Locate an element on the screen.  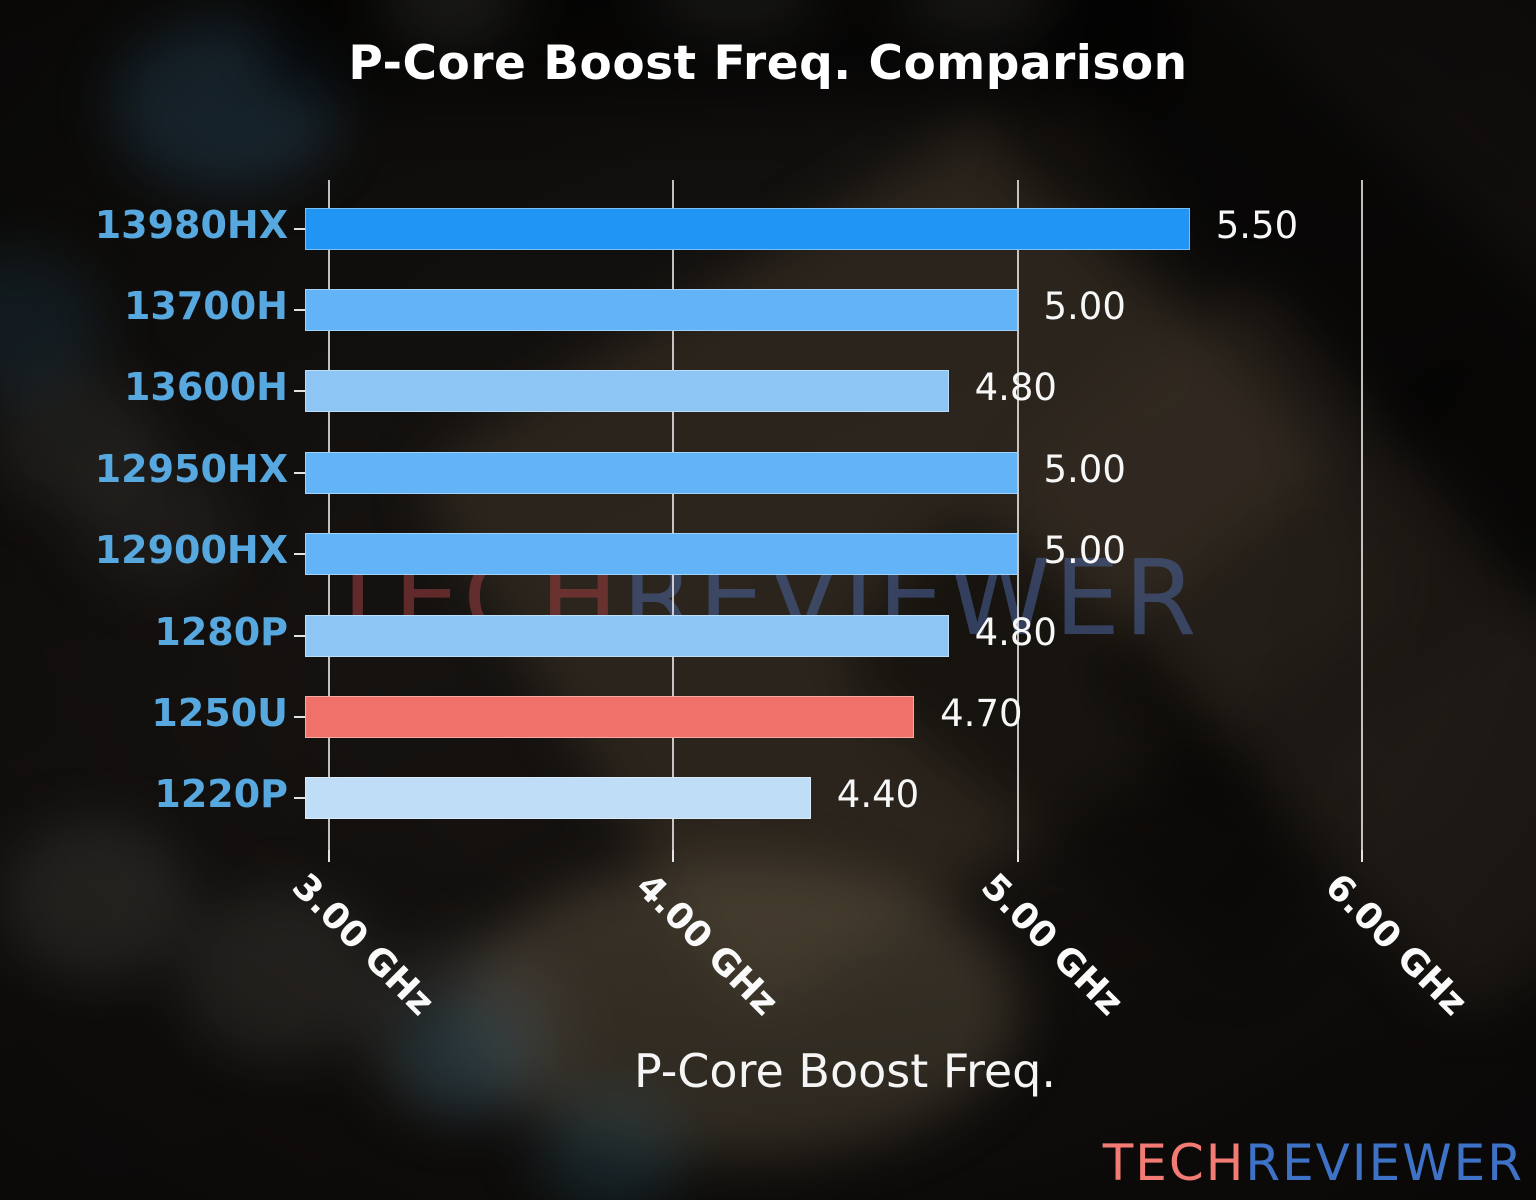
logo-reviewer: REVIEWER is located at coordinates (1384, 1163).